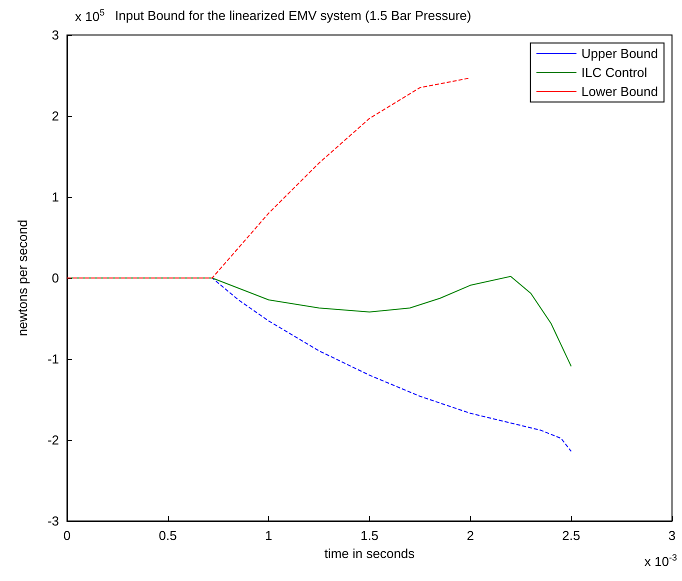  I want to click on y-axis-title: newtons per second, so click(22, 278).